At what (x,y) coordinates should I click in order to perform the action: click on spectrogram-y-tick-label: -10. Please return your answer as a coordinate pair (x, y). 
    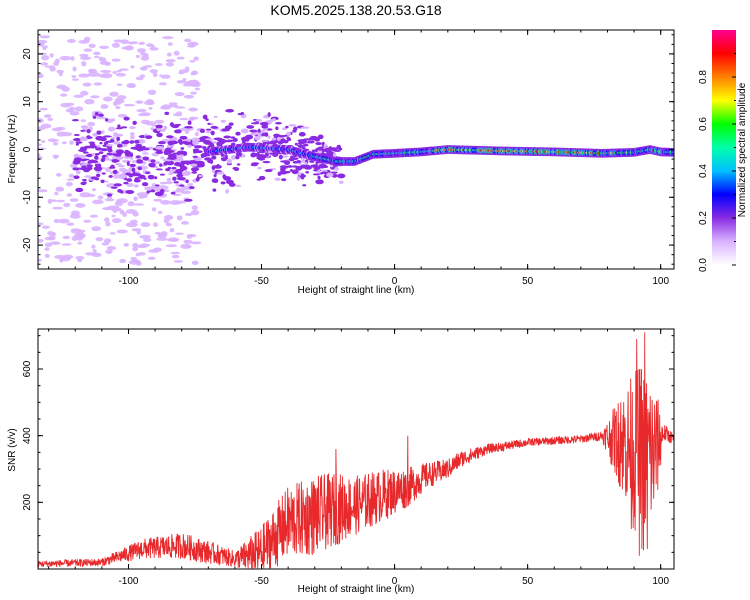
    Looking at the image, I should click on (27, 197).